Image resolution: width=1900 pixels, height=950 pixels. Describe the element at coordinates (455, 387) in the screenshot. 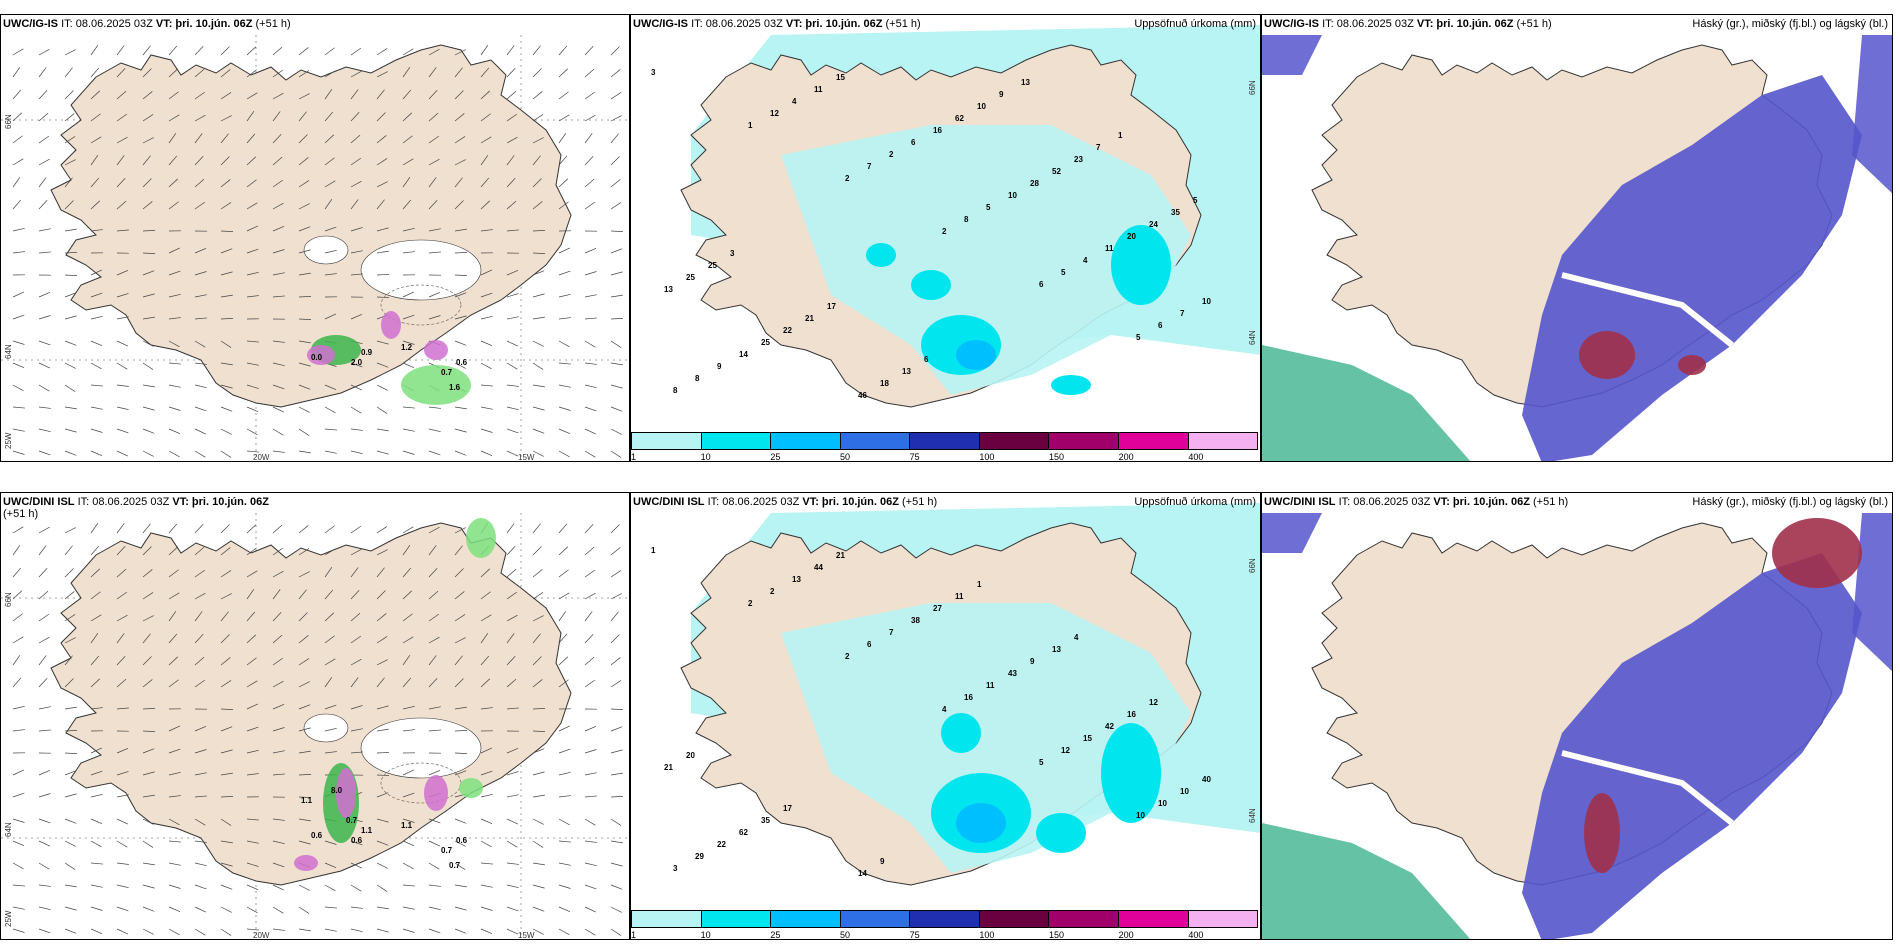

I see `wind-label: 1.6` at that location.